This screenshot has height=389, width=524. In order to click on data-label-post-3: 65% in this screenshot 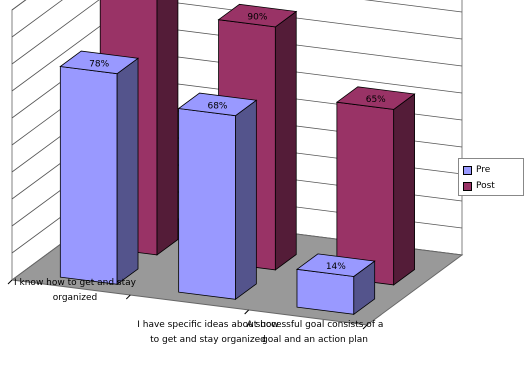, I will do `click(376, 100)`.